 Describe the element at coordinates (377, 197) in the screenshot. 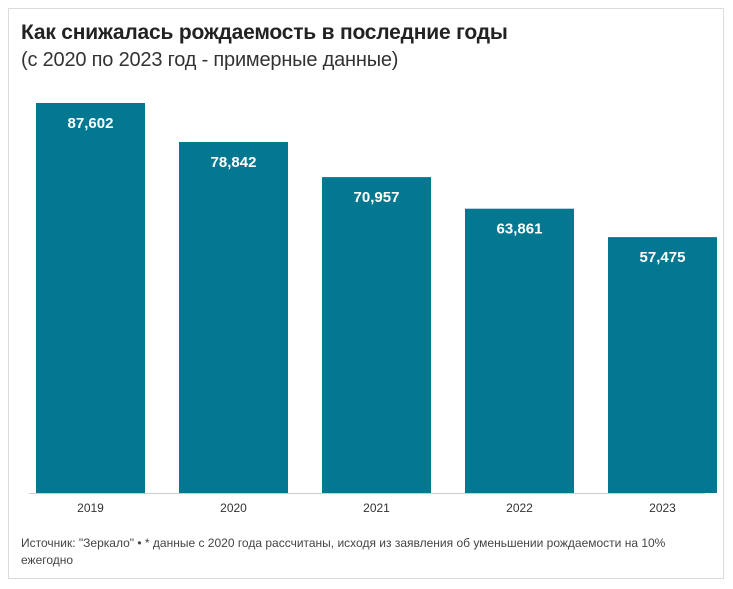

I see `bar-value-label: 70,957` at that location.